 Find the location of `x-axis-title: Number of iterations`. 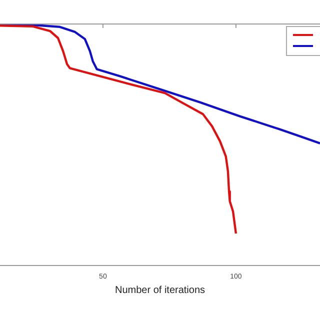

x-axis-title: Number of iterations is located at coordinates (160, 290).